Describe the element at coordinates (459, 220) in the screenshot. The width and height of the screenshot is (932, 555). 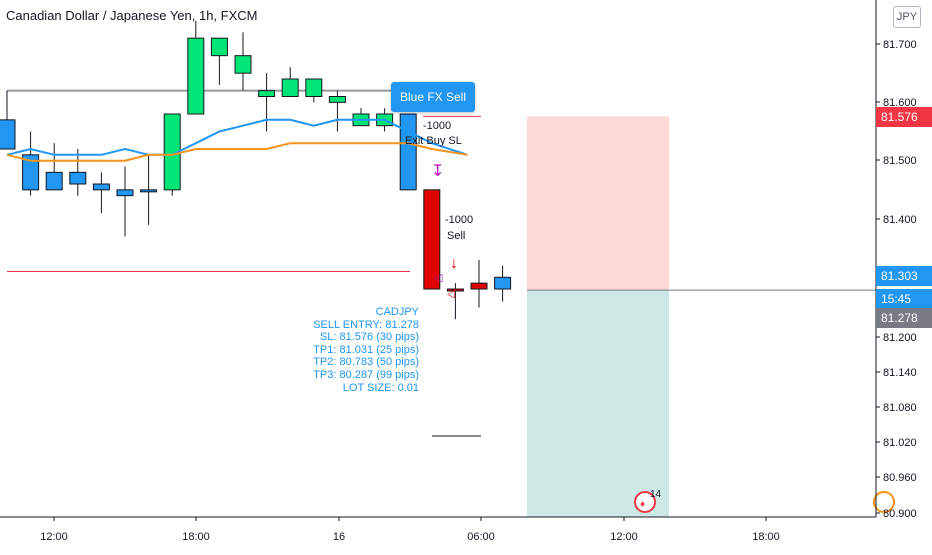
I see `sell-qty-label: -1000` at that location.